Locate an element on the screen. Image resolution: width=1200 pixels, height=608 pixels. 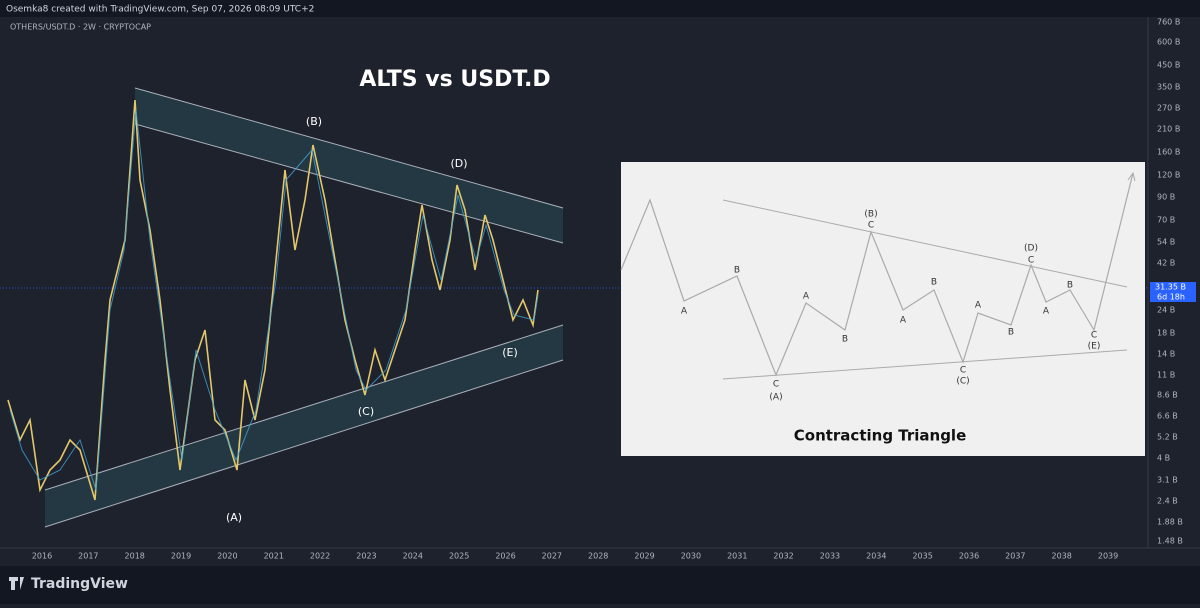
inset-title: Contracting Triangle is located at coordinates (880, 436).